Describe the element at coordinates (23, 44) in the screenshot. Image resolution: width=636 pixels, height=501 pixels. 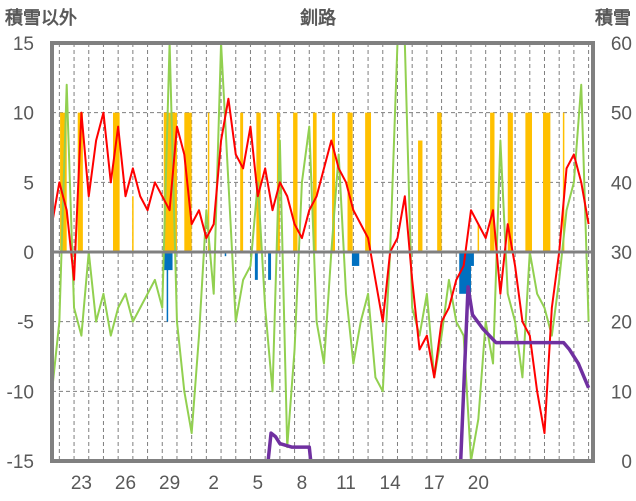
I see `left-tick-label: 15` at that location.